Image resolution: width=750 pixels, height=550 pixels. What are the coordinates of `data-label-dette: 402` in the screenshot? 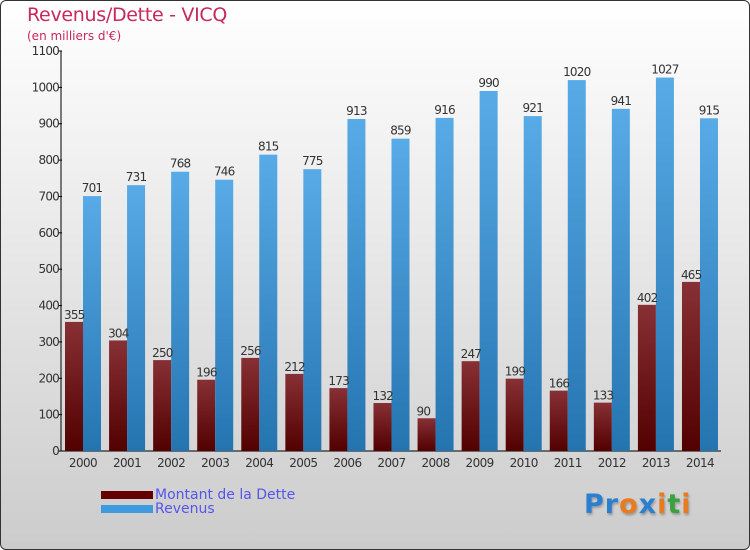 It's located at (647, 298).